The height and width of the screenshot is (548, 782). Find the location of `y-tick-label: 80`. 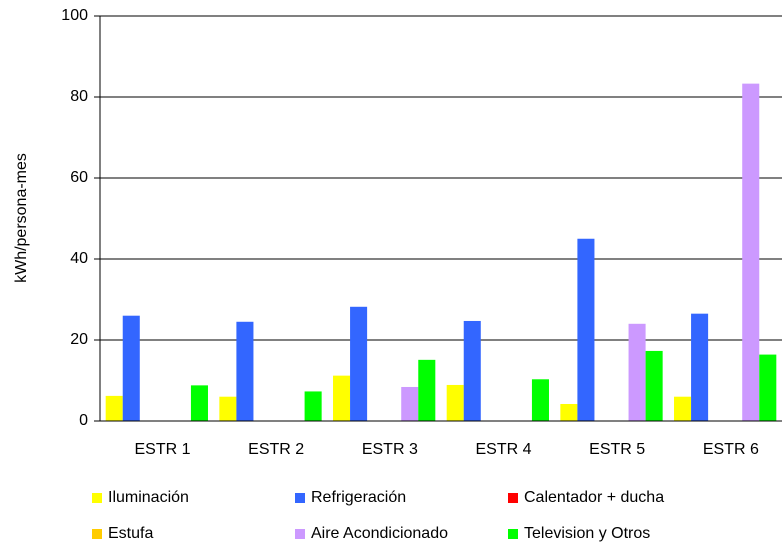

y-tick-label: 80 is located at coordinates (79, 96).